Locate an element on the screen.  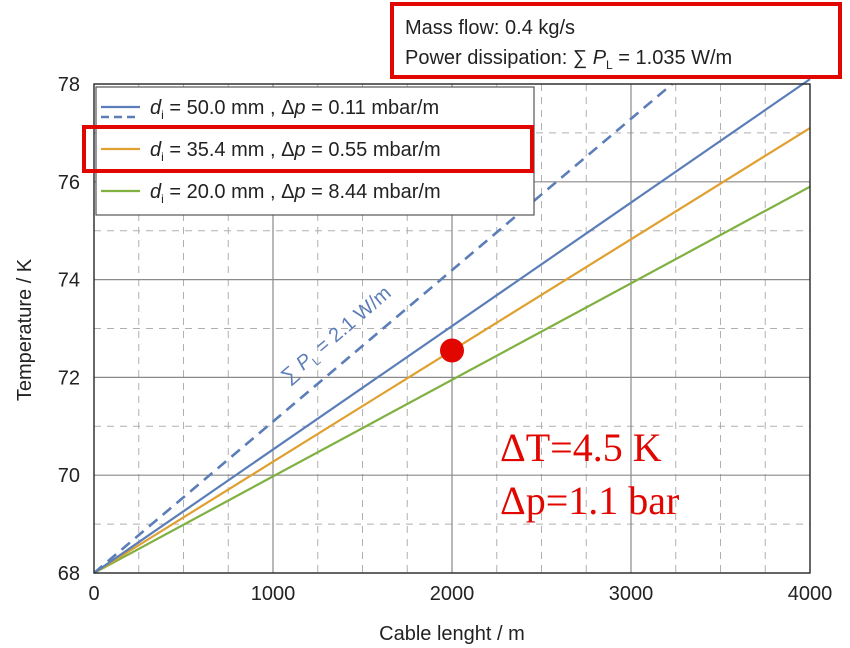
legend-box is located at coordinates (315, 151).